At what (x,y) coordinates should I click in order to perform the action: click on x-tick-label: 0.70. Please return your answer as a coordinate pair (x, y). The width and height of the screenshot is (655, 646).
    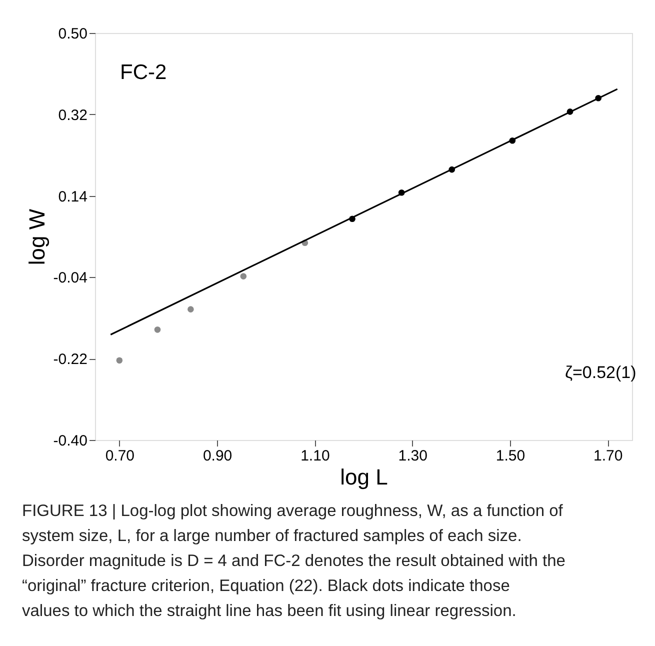
    Looking at the image, I should click on (120, 456).